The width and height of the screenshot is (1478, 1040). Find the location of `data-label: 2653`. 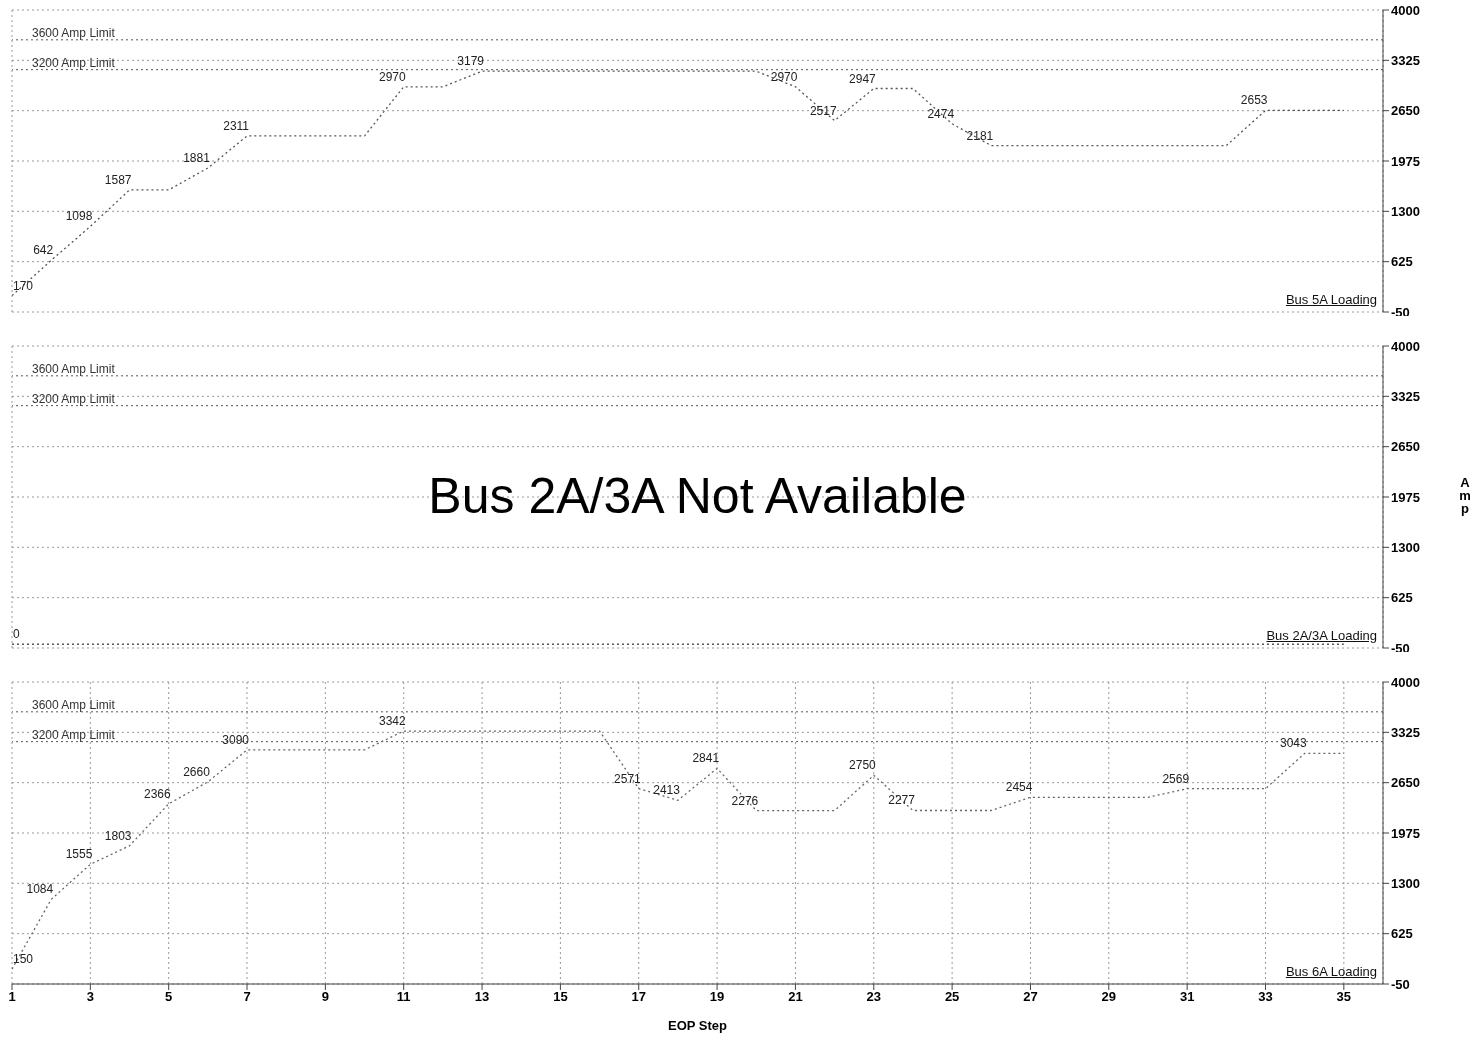

data-label: 2653 is located at coordinates (1254, 100).